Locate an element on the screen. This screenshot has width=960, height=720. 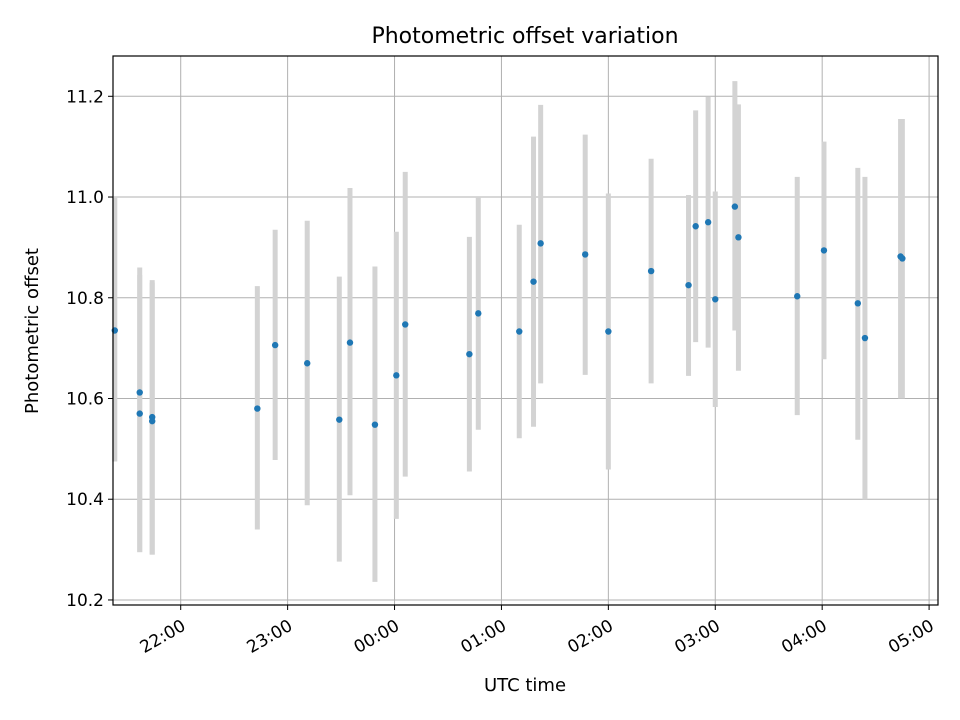
x-tick-label: 00:00 is located at coordinates (377, 637).